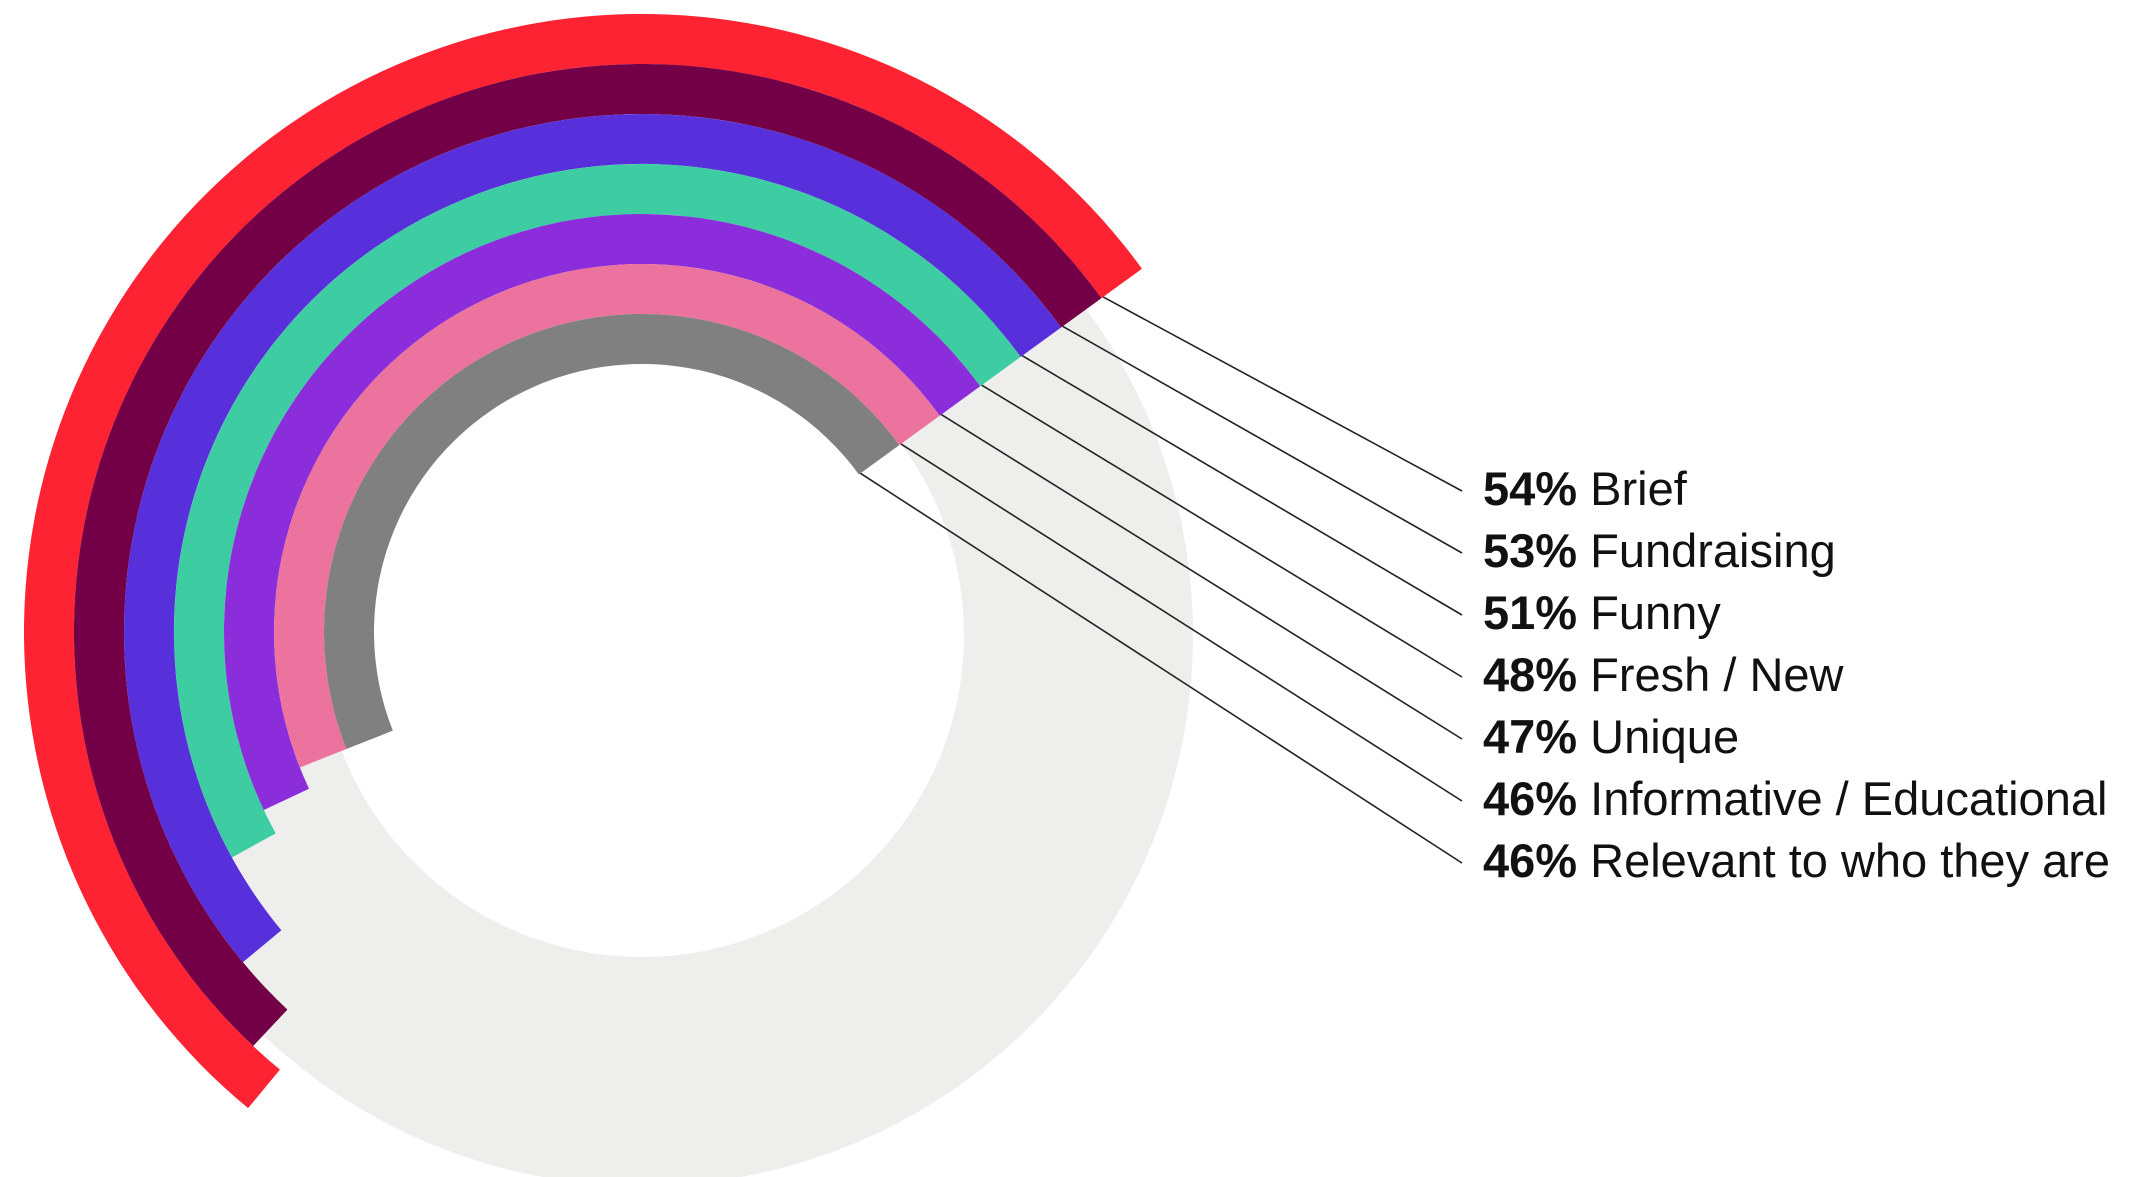  I want to click on legend-label: Fresh / New, so click(1710, 674).